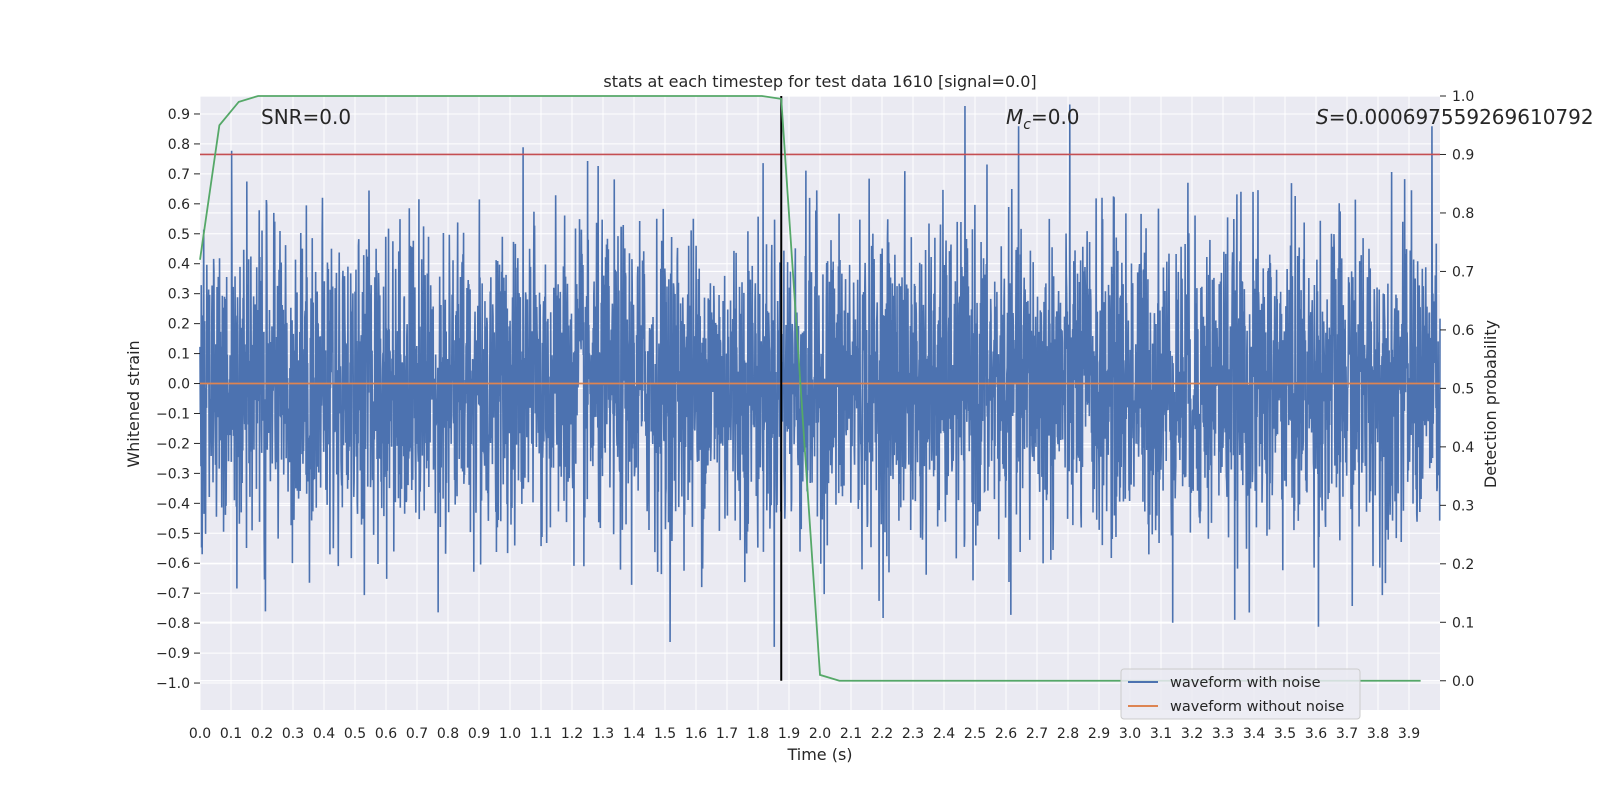  What do you see at coordinates (882, 734) in the screenshot?
I see `x-tick-label: 2.2` at bounding box center [882, 734].